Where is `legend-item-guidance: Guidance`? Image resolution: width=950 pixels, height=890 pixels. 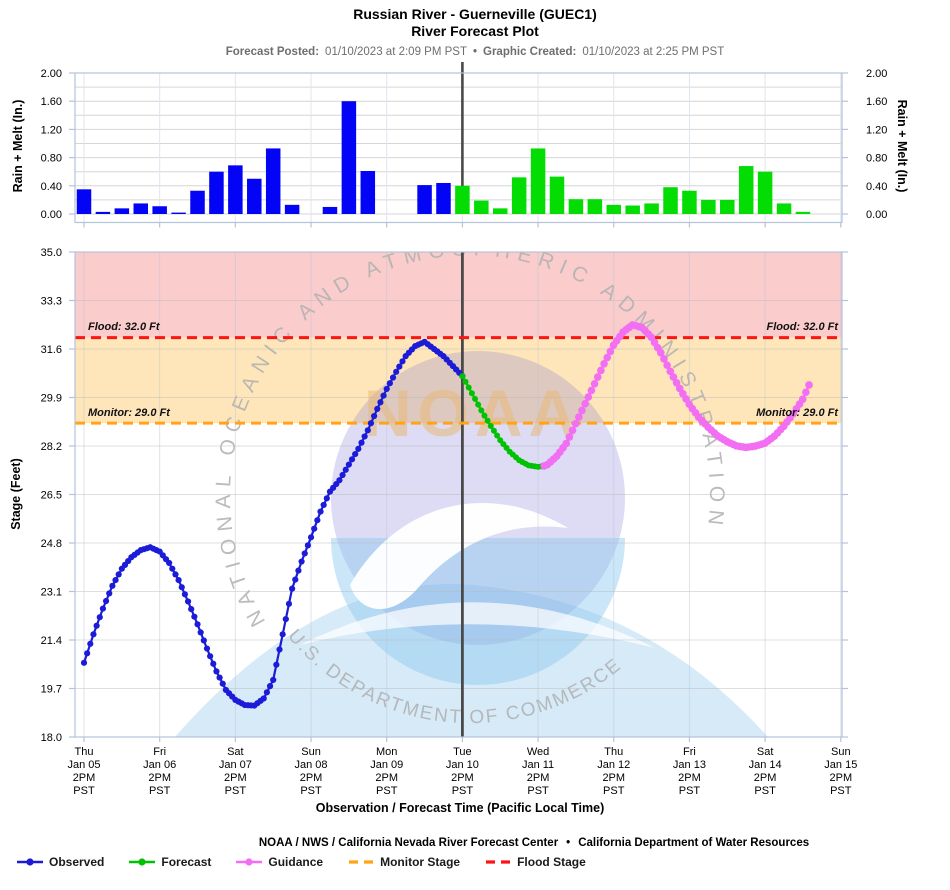 legend-item-guidance: Guidance is located at coordinates (279, 862).